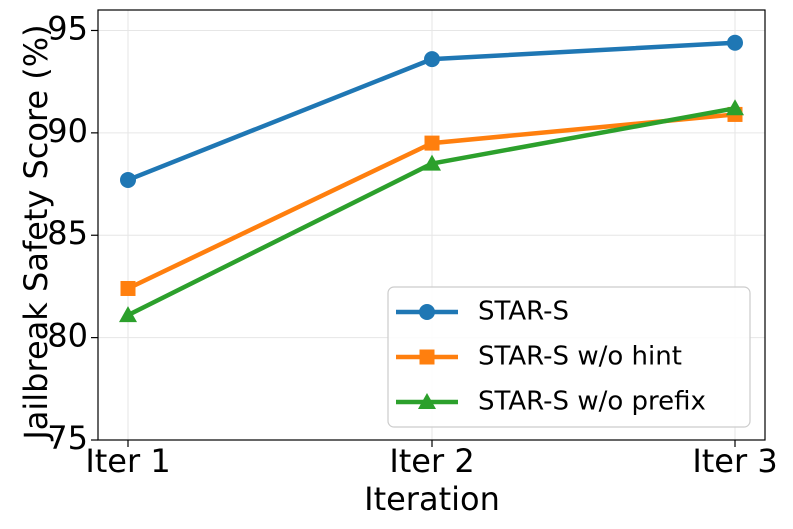 This screenshot has height=529, width=793. Describe the element at coordinates (67, 28) in the screenshot. I see `y-tick-label: 95` at that location.